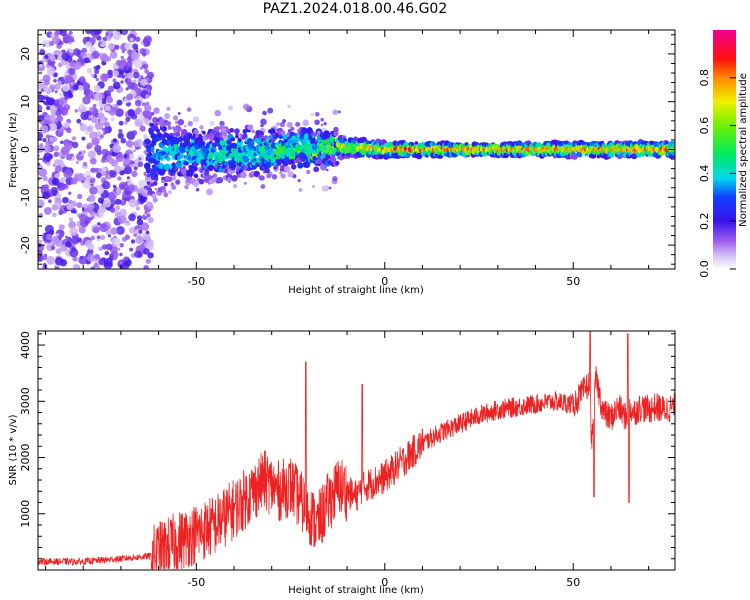 Image resolution: width=750 pixels, height=600 pixels. I want to click on spectrogram-xlabel: Height of straight line (km), so click(356, 290).